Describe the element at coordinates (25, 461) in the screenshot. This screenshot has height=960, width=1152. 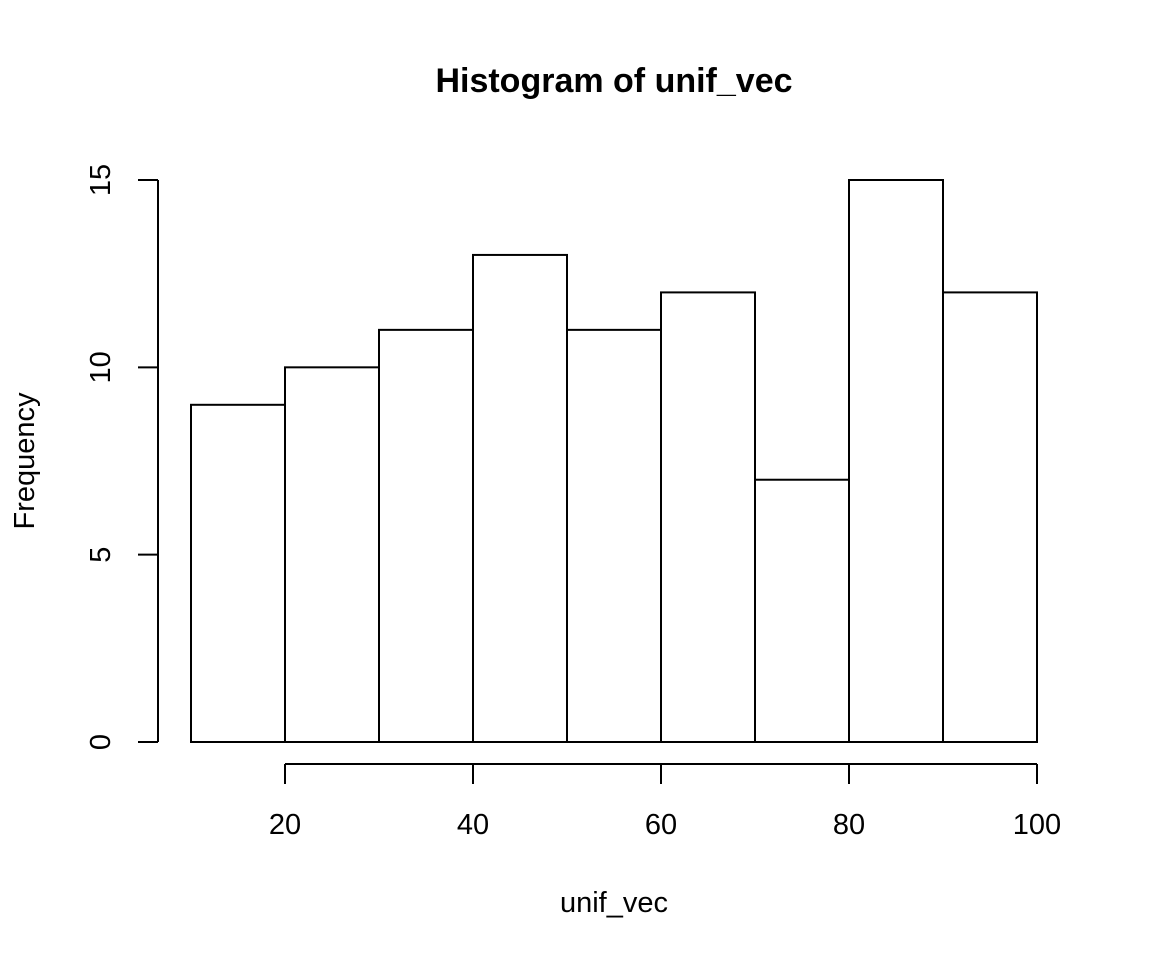
I see `y-axis-label: Frequency` at that location.